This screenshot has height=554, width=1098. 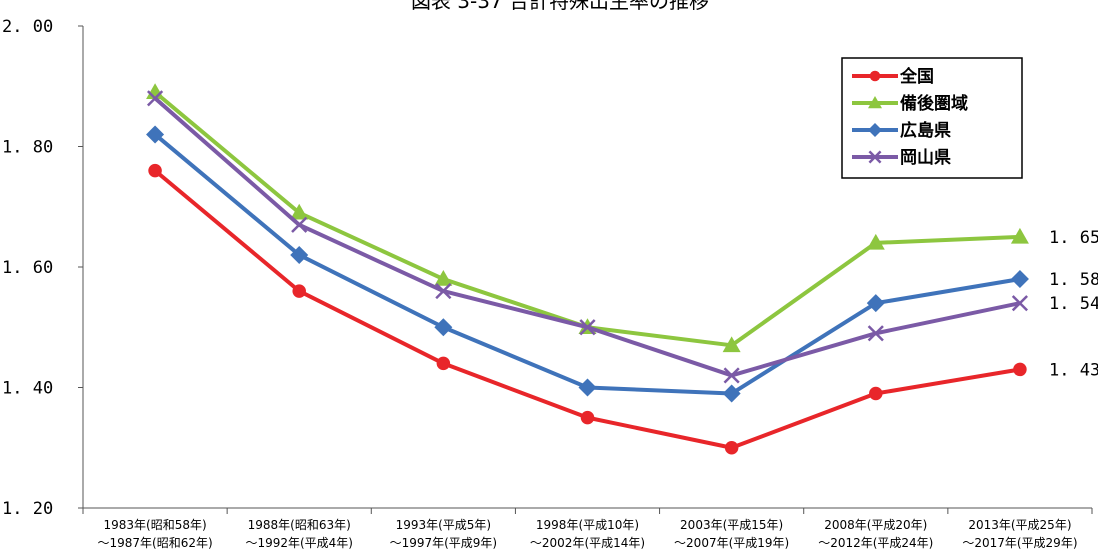 What do you see at coordinates (560, 6) in the screenshot?
I see `chart-title: 図表 3-37 合計特殊出生率の推移` at bounding box center [560, 6].